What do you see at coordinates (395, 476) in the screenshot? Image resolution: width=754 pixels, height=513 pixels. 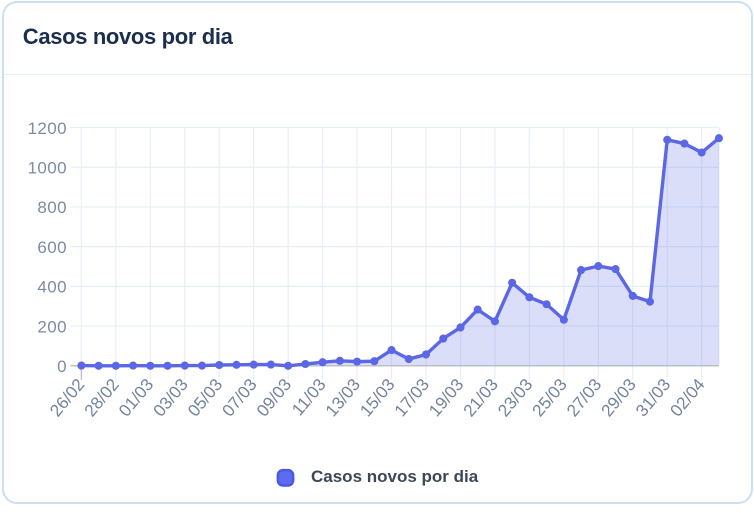 I see `svg-text: Casos novos por dia` at bounding box center [395, 476].